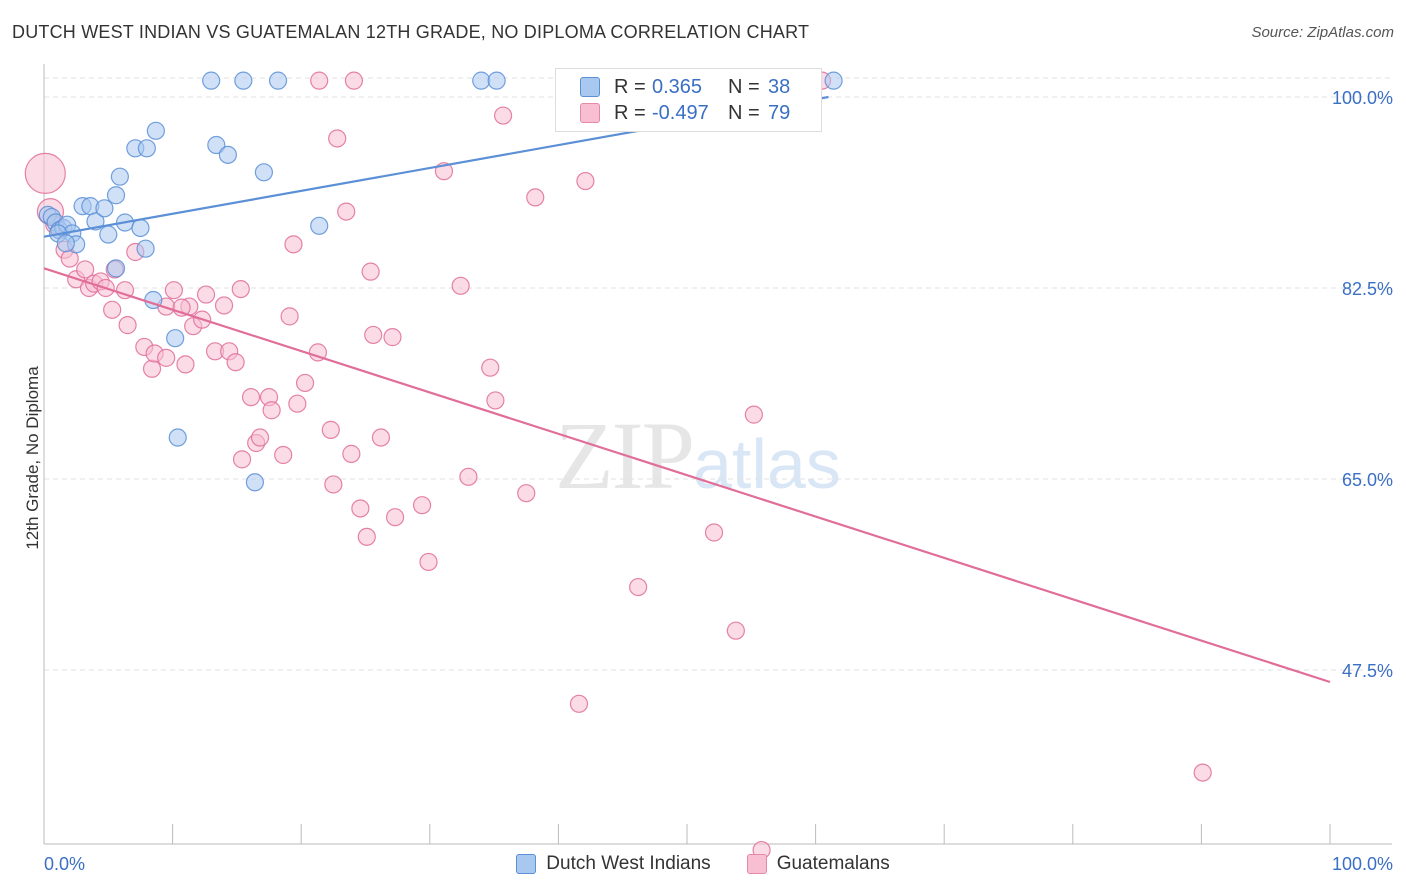 This screenshot has width=1406, height=892. I want to click on legend-r-label: R =, so click(630, 112).